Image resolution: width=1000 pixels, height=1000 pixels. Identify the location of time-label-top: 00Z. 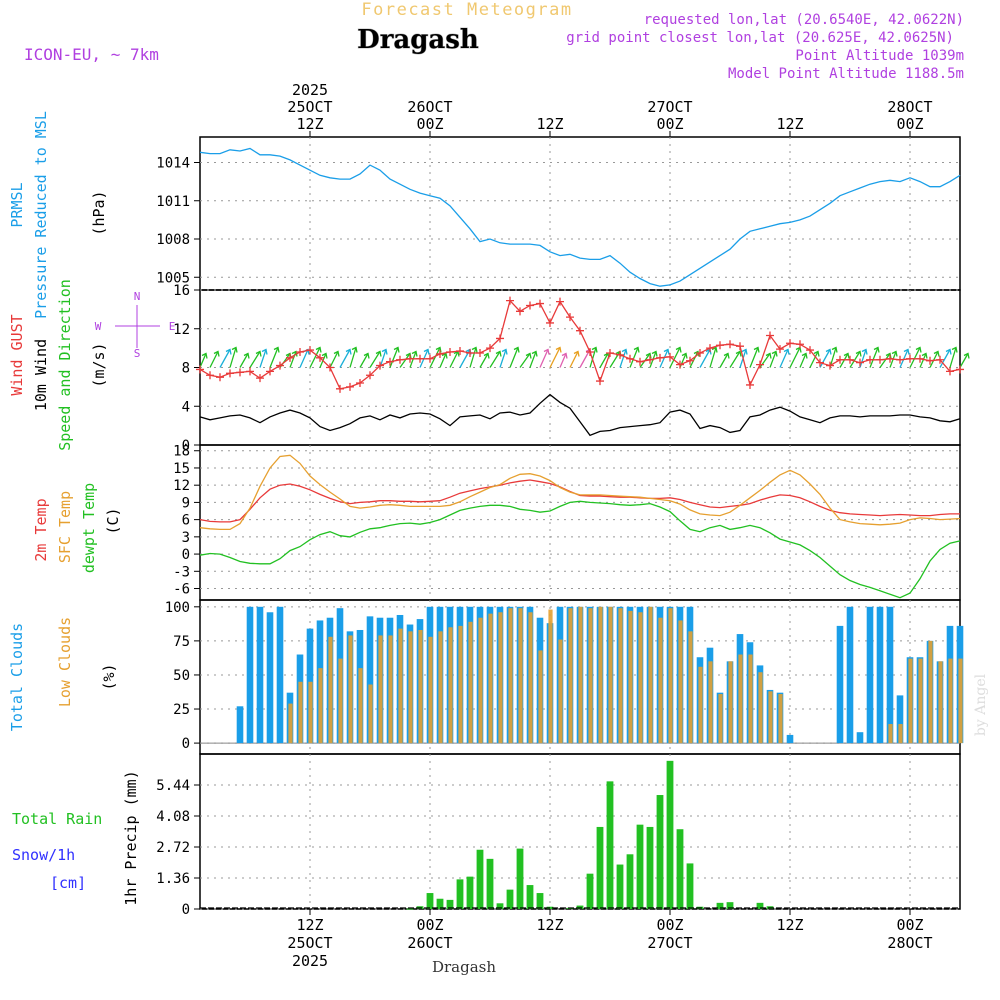
(669, 124).